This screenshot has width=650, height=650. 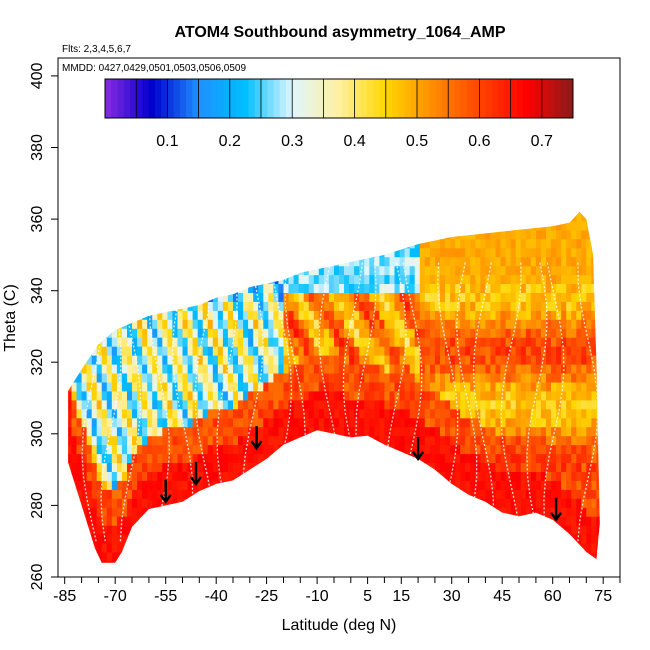 I want to click on colorbar-tick-label: 0.3, so click(x=292, y=141).